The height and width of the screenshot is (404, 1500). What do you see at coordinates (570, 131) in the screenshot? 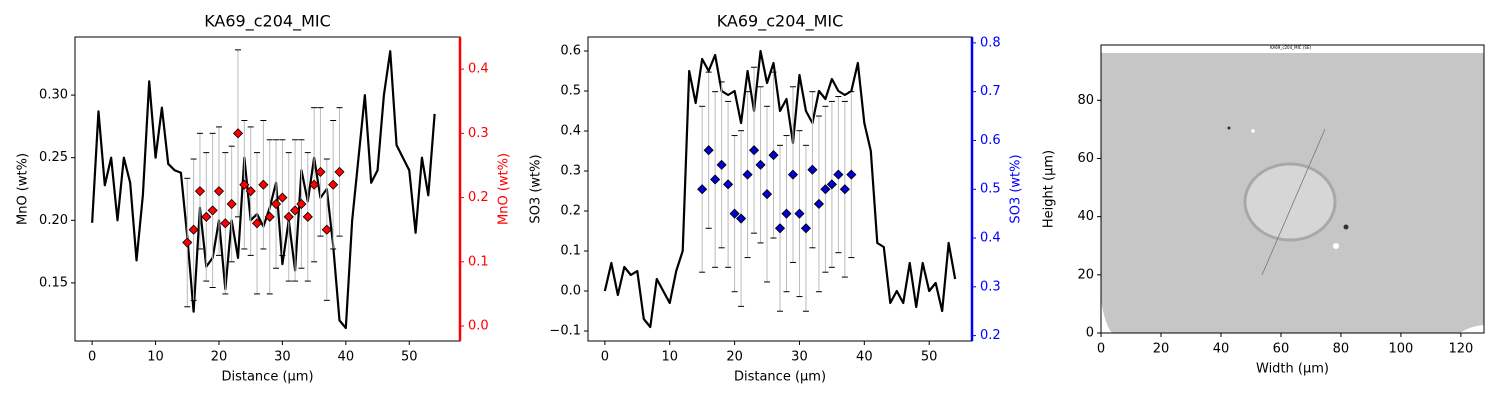
I see `y-tick-label: 0.4` at bounding box center [570, 131].